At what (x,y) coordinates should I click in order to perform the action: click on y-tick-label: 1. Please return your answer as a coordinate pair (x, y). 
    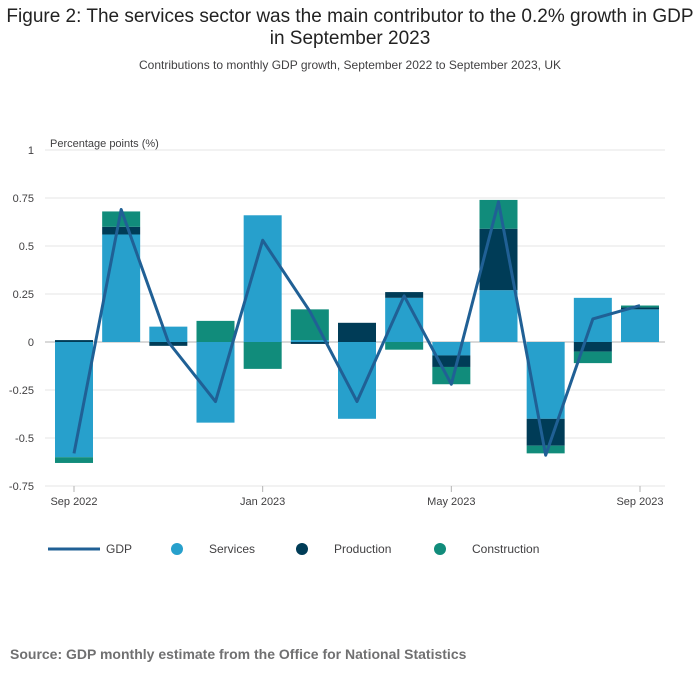
    Looking at the image, I should click on (31, 151).